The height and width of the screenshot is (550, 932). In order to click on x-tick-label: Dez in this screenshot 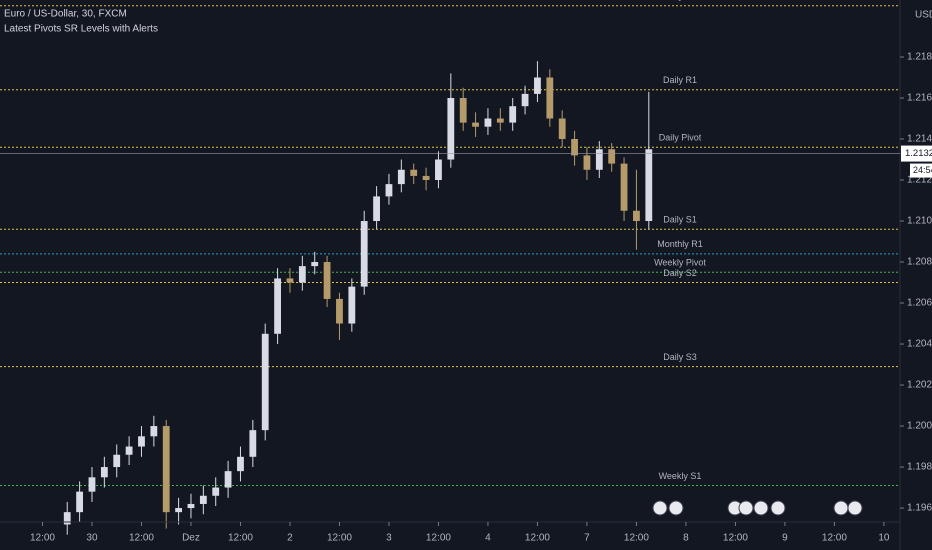, I will do `click(191, 538)`.